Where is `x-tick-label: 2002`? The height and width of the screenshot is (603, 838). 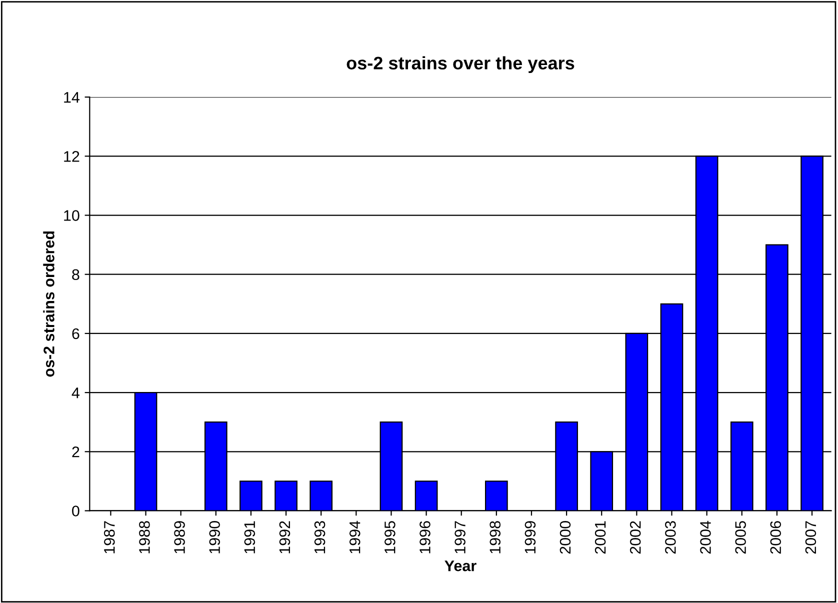
x-tick-label: 2002 is located at coordinates (635, 537).